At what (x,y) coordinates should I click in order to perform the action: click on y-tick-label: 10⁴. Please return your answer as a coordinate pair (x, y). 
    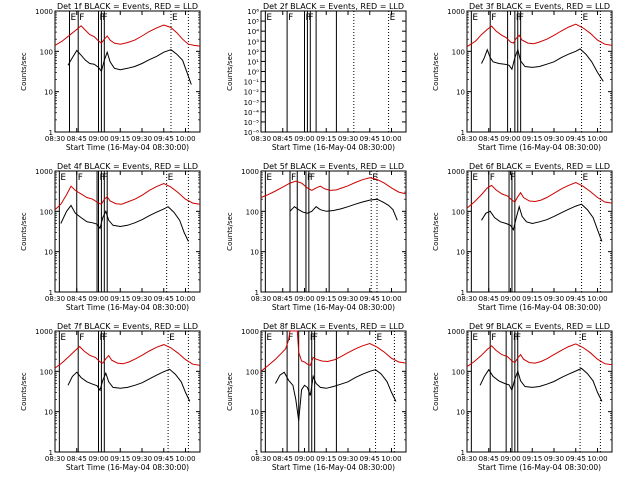
    Looking at the image, I should click on (253, 32).